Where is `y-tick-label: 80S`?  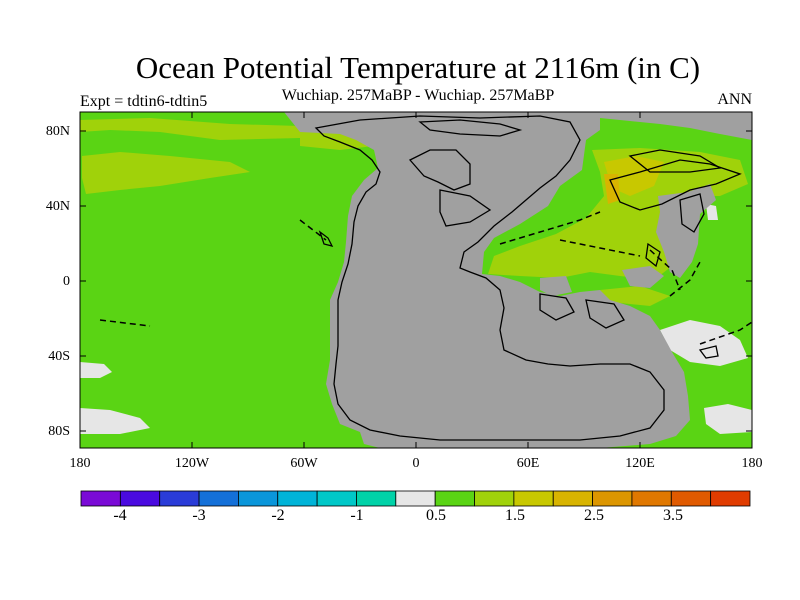 y-tick-label: 80S is located at coordinates (59, 431).